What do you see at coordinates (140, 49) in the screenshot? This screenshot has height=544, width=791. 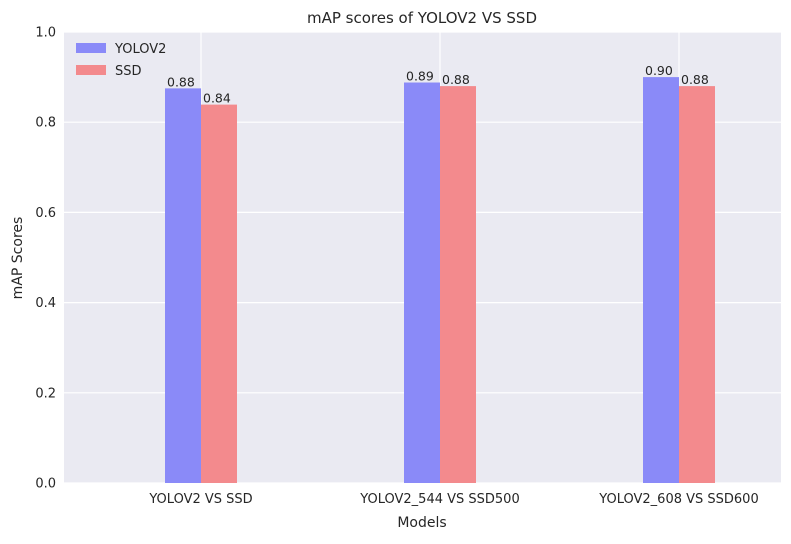 I see `legend-label-yolov2: YOLOV2` at bounding box center [140, 49].